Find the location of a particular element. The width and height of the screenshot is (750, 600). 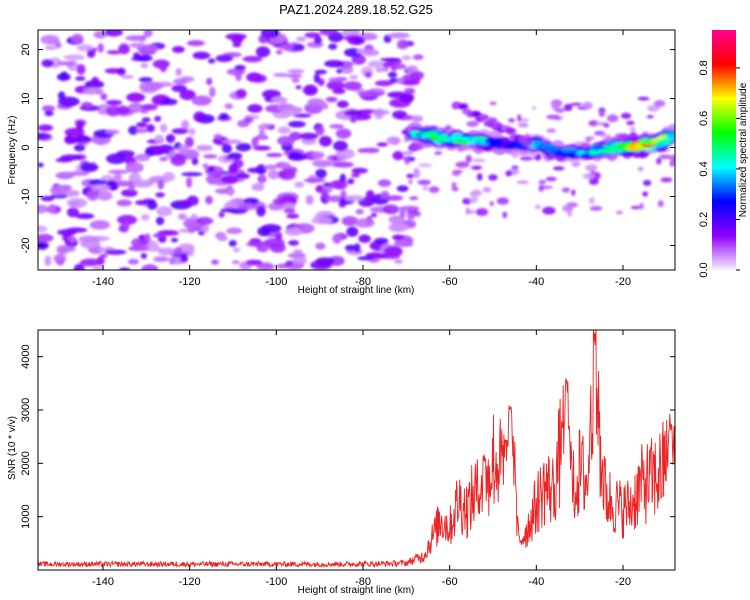

spectrogram-y-label: Frequency (Hz) is located at coordinates (12, 150).